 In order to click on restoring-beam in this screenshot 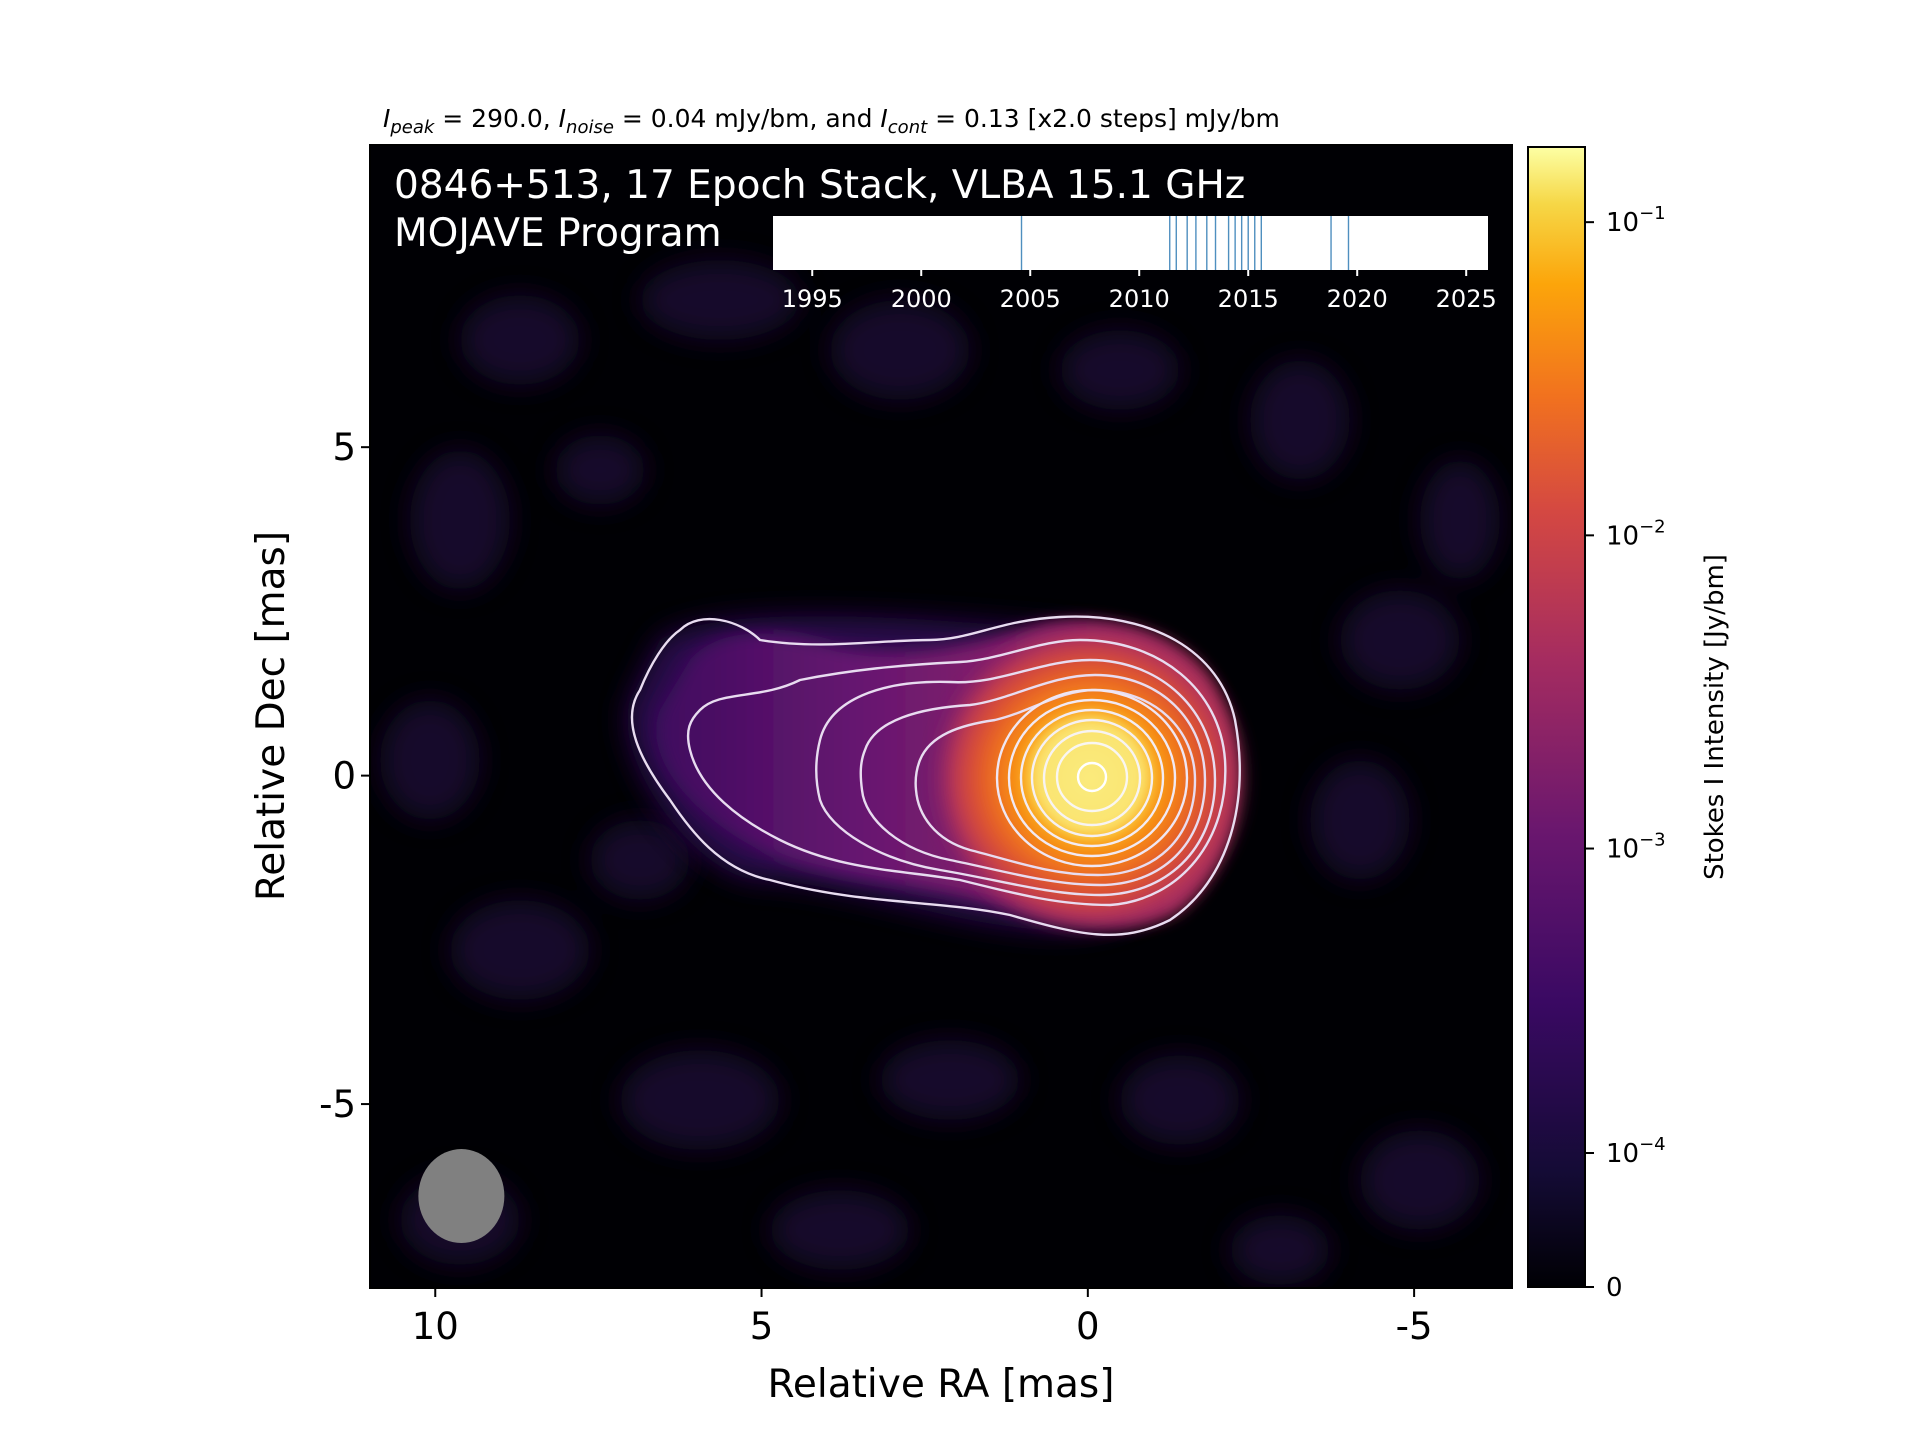, I will do `click(461, 1196)`.